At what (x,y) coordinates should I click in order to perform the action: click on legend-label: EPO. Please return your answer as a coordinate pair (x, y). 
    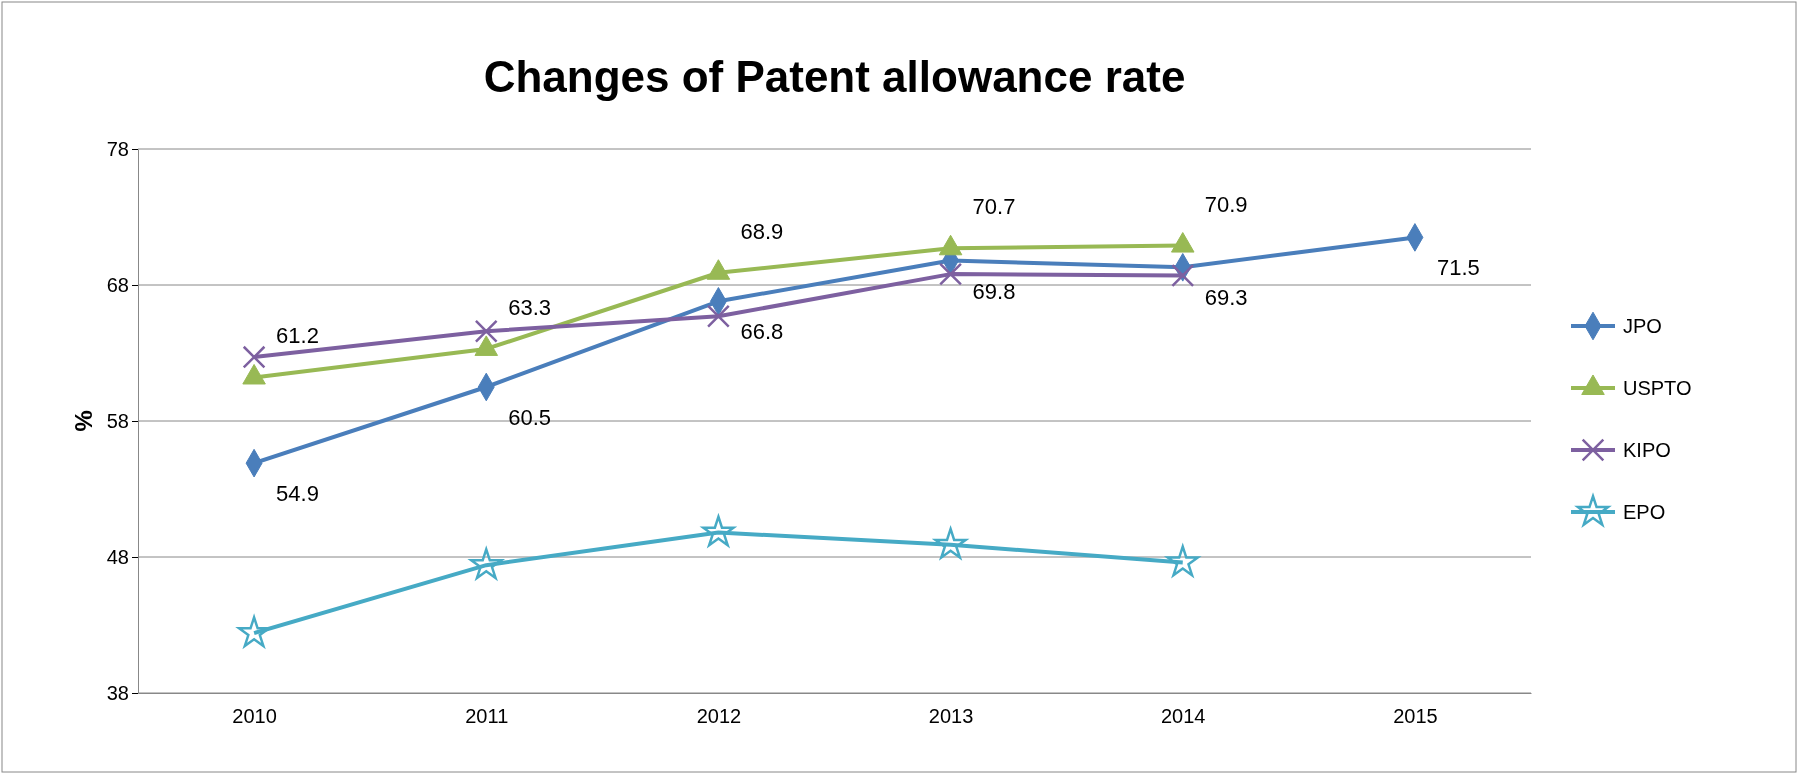
    Looking at the image, I should click on (1644, 512).